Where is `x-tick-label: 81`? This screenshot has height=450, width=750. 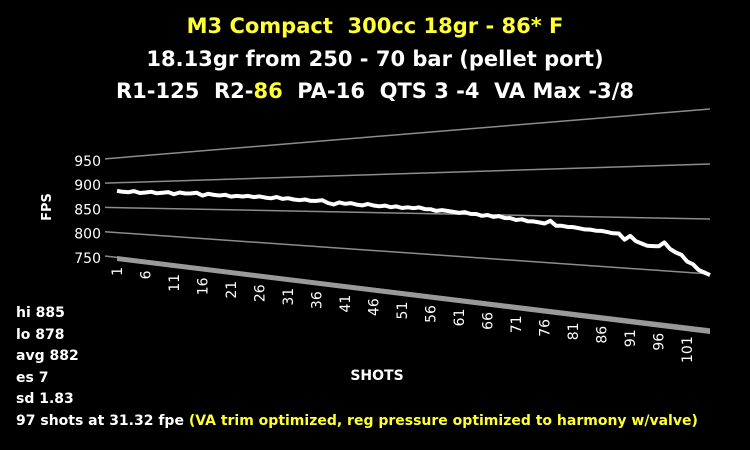
x-tick-label: 81 is located at coordinates (574, 331).